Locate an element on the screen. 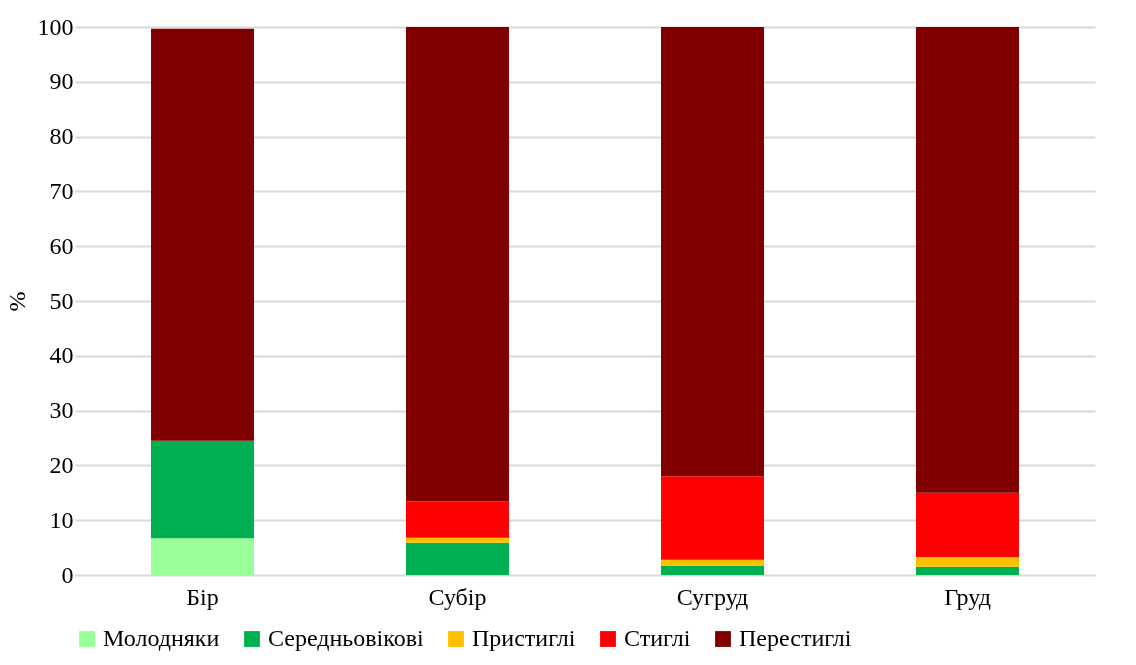 This screenshot has width=1136, height=665. x-tick-label: Субір is located at coordinates (457, 596).